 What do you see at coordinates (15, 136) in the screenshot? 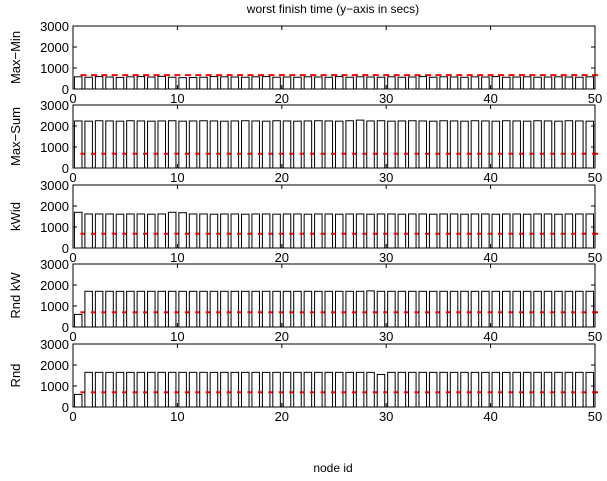
I see `y-axis-label: Max−Sum` at bounding box center [15, 136].